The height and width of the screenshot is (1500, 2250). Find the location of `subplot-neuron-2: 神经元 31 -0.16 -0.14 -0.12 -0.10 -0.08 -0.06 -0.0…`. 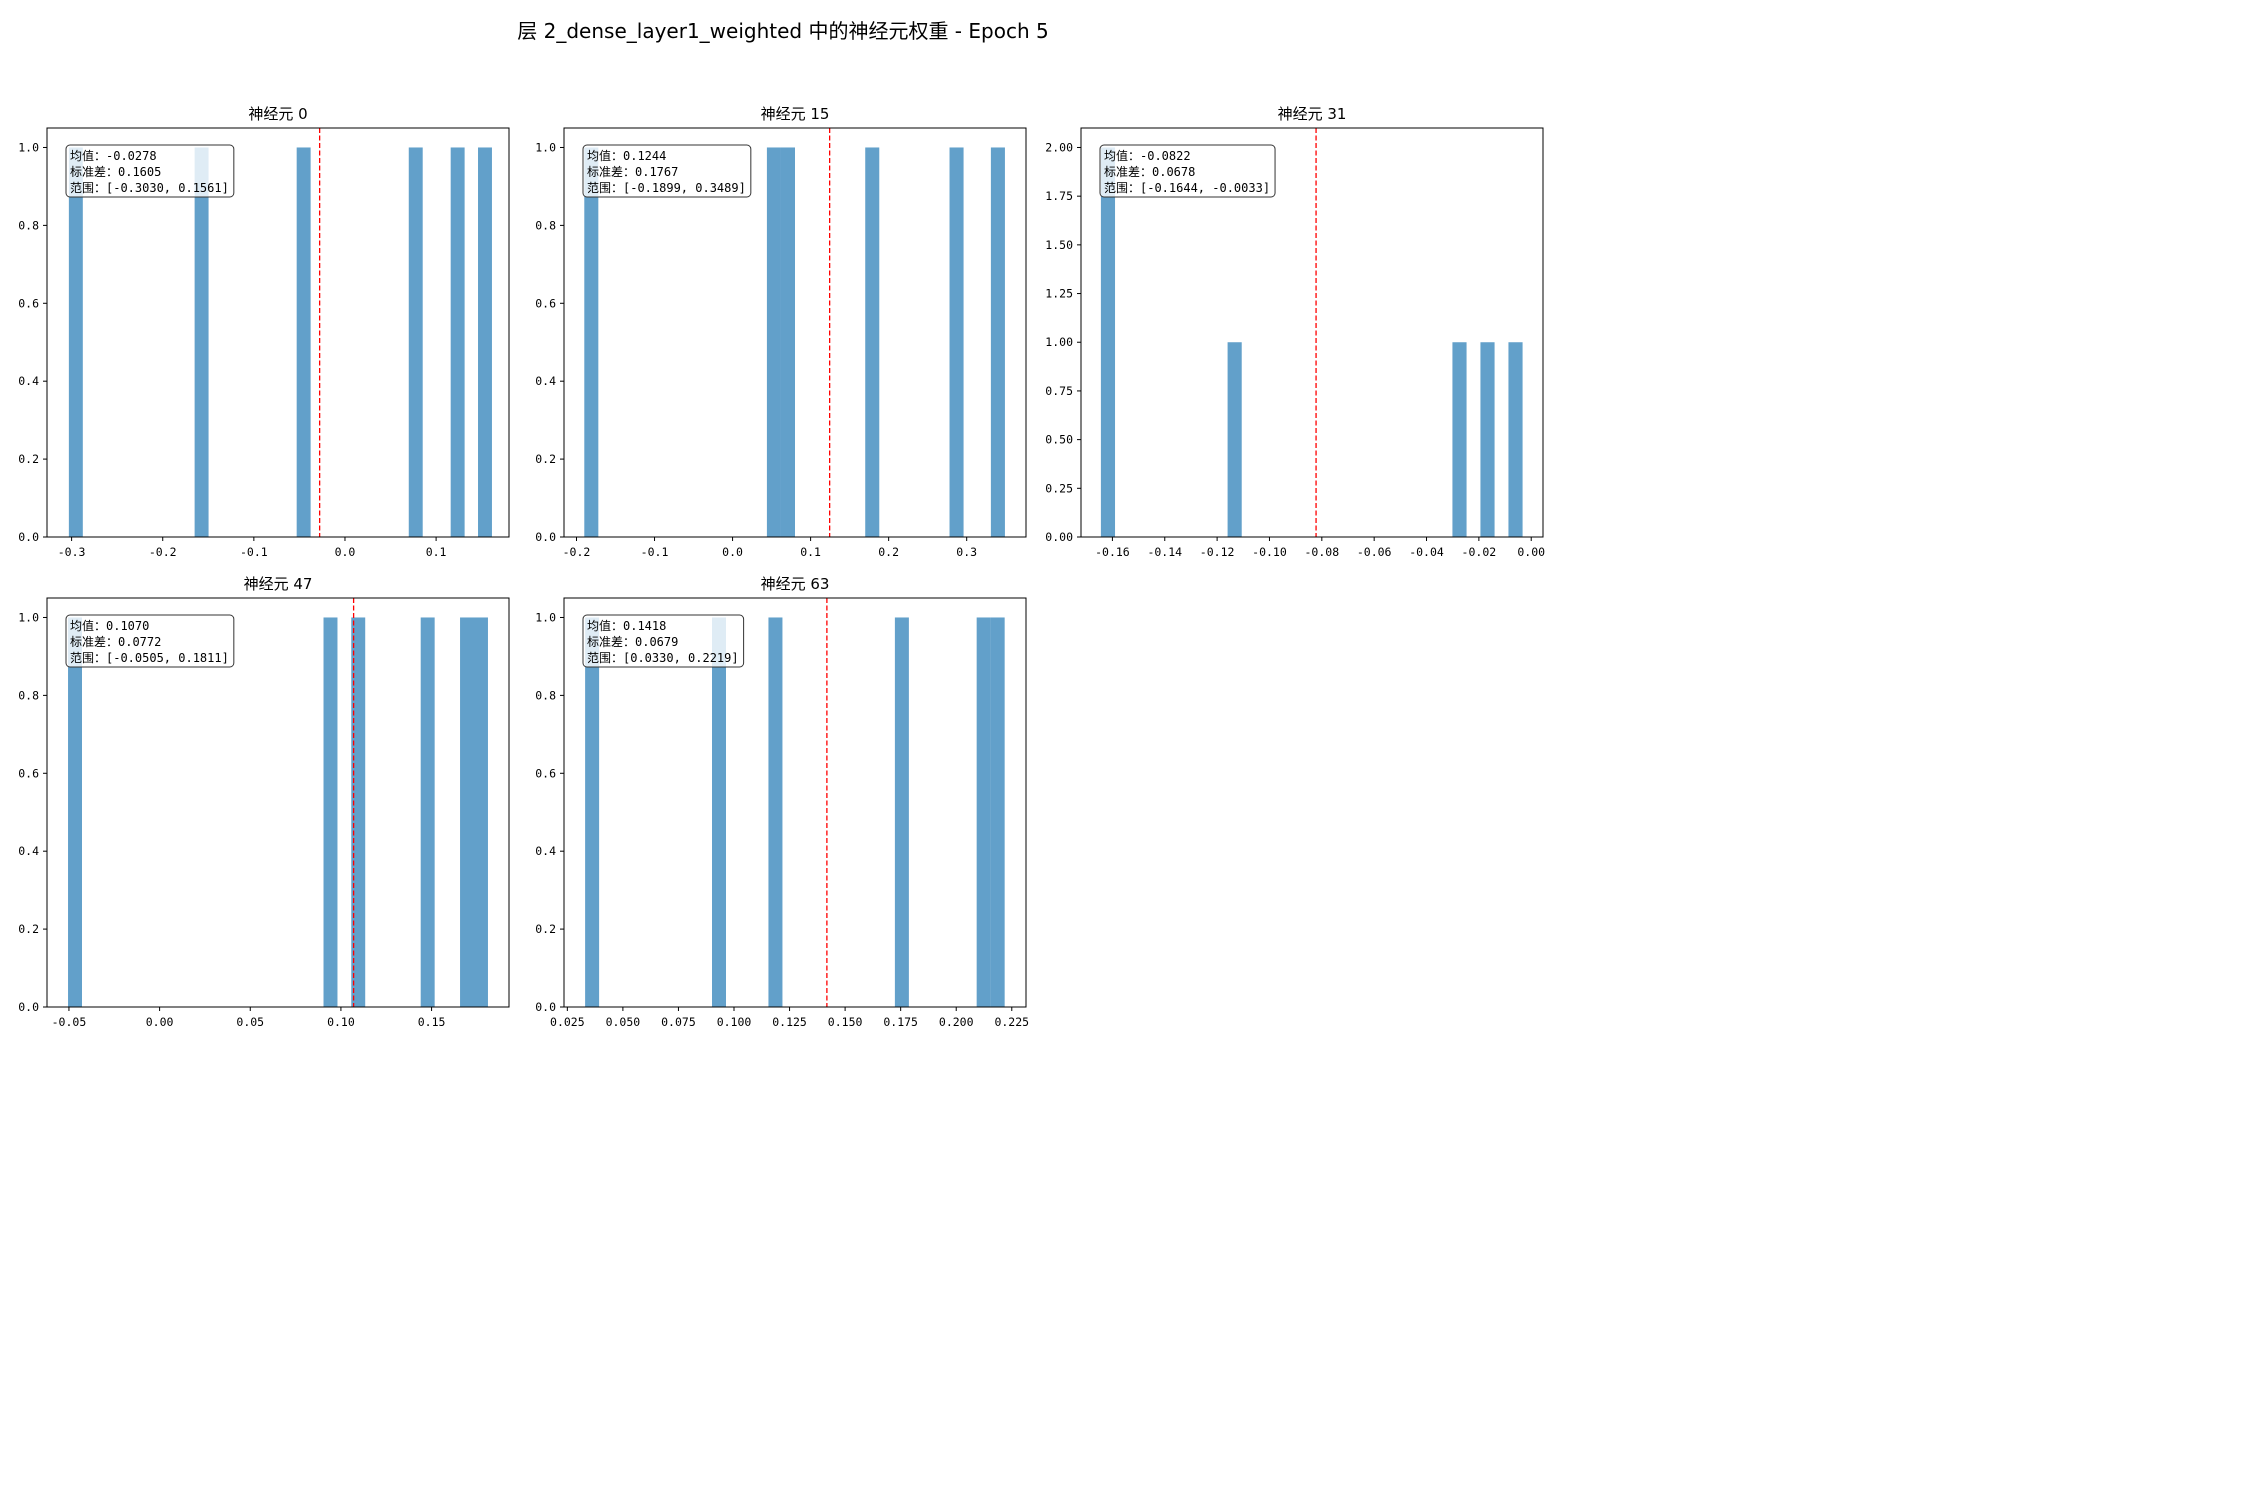

subplot-neuron-2: 神经元 31 -0.16 -0.14 -0.12 -0.10 -0.08 -0.06 -0.0… is located at coordinates (1295, 332).